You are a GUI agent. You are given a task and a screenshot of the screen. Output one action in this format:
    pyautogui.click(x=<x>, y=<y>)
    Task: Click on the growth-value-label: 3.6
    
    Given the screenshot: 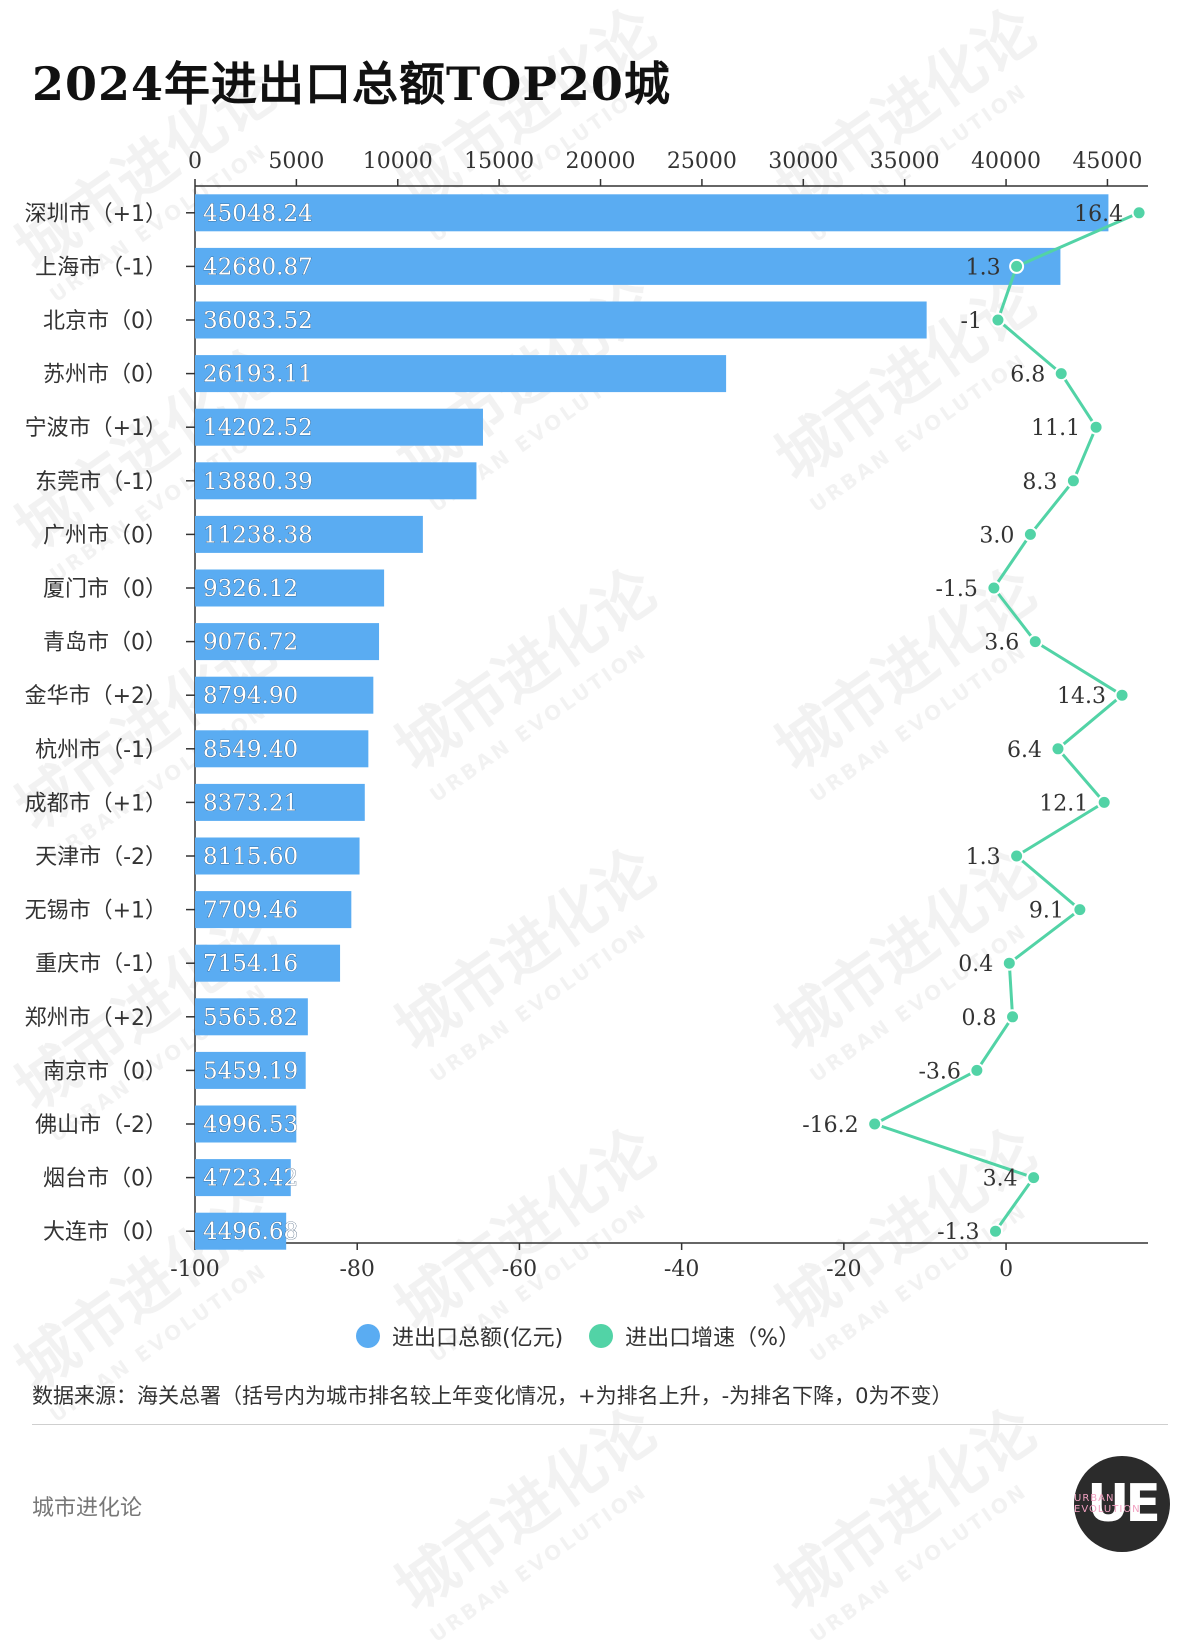 What is the action you would take?
    pyautogui.click(x=1001, y=643)
    